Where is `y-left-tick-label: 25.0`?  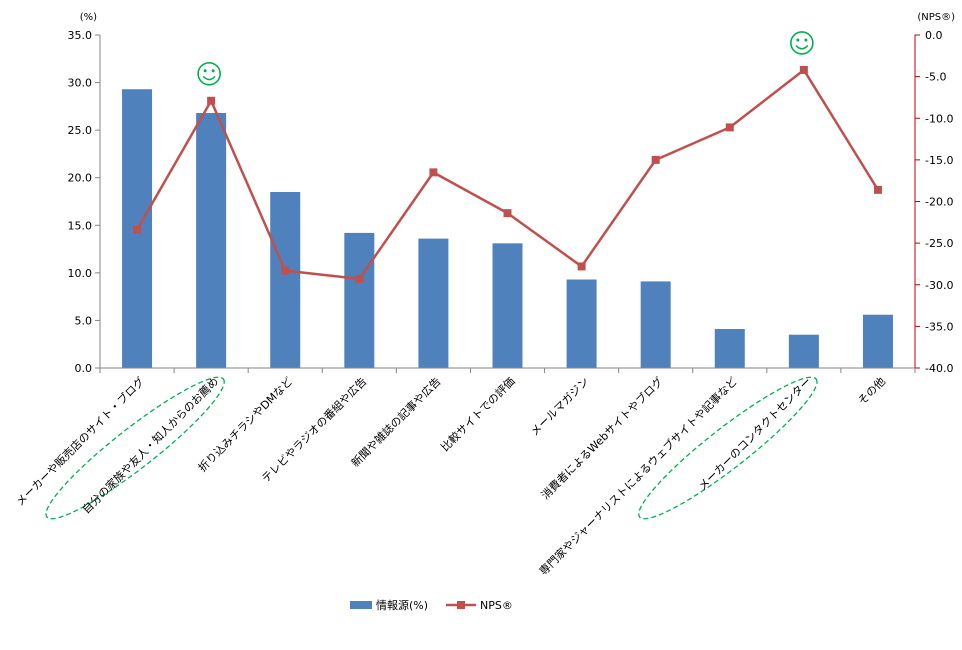 y-left-tick-label: 25.0 is located at coordinates (80, 130).